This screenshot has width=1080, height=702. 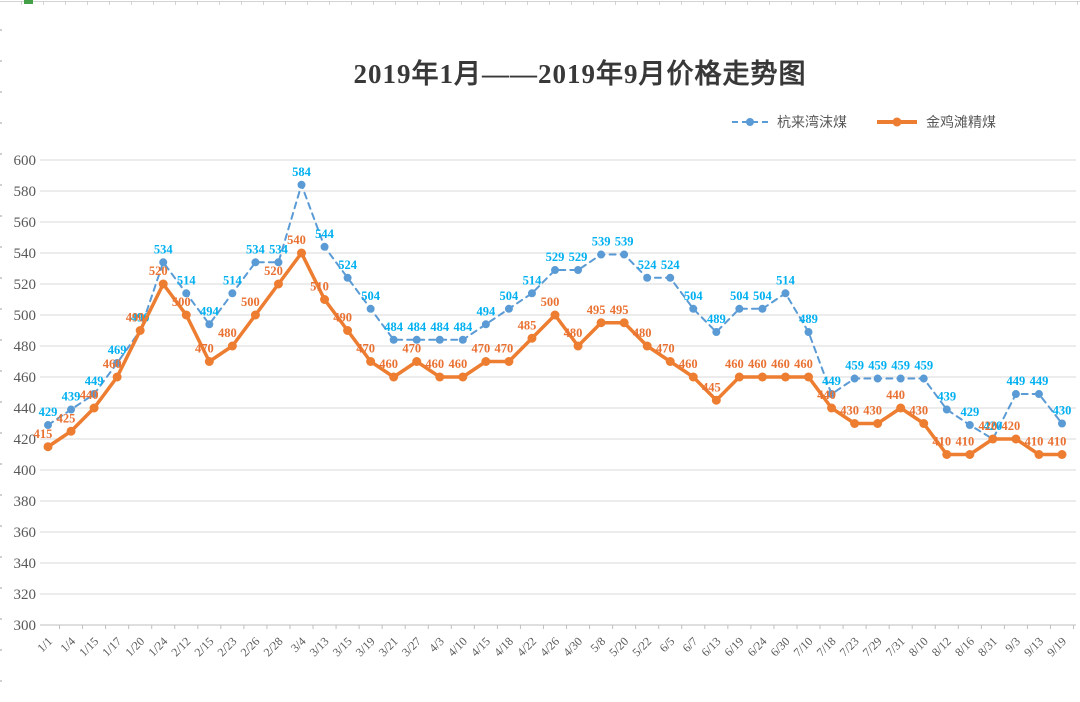 I want to click on x-axis-category-label: 3/15, so click(x=342, y=646).